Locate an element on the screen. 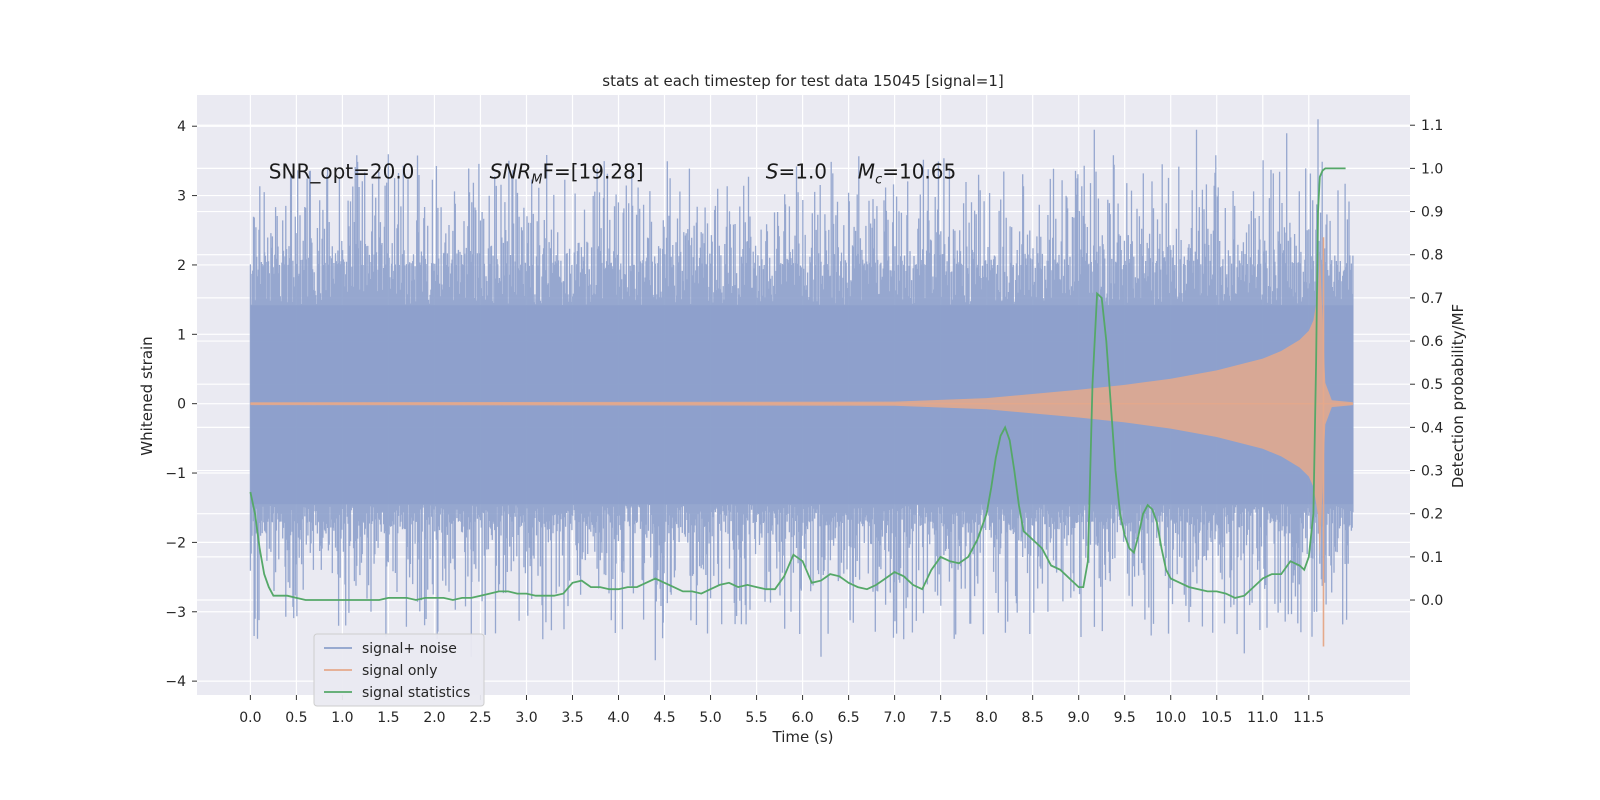  legend-label: signal+ noise is located at coordinates (409, 649).